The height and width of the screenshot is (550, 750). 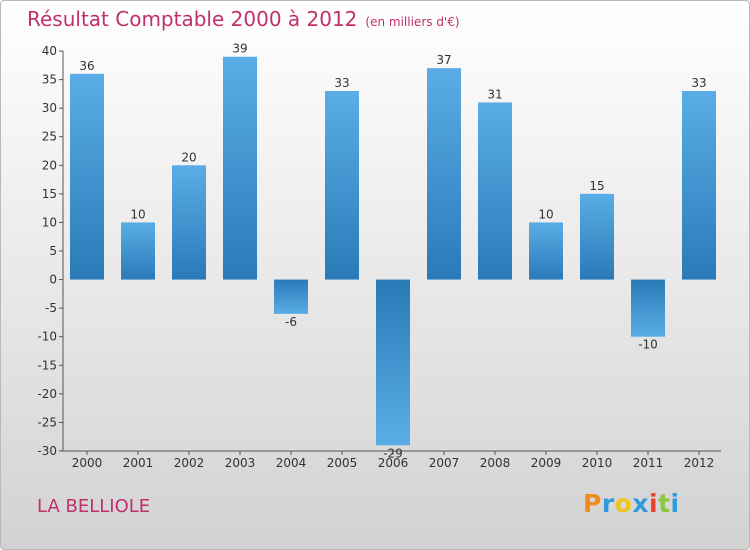 What do you see at coordinates (393, 362) in the screenshot?
I see `bar-2006` at bounding box center [393, 362].